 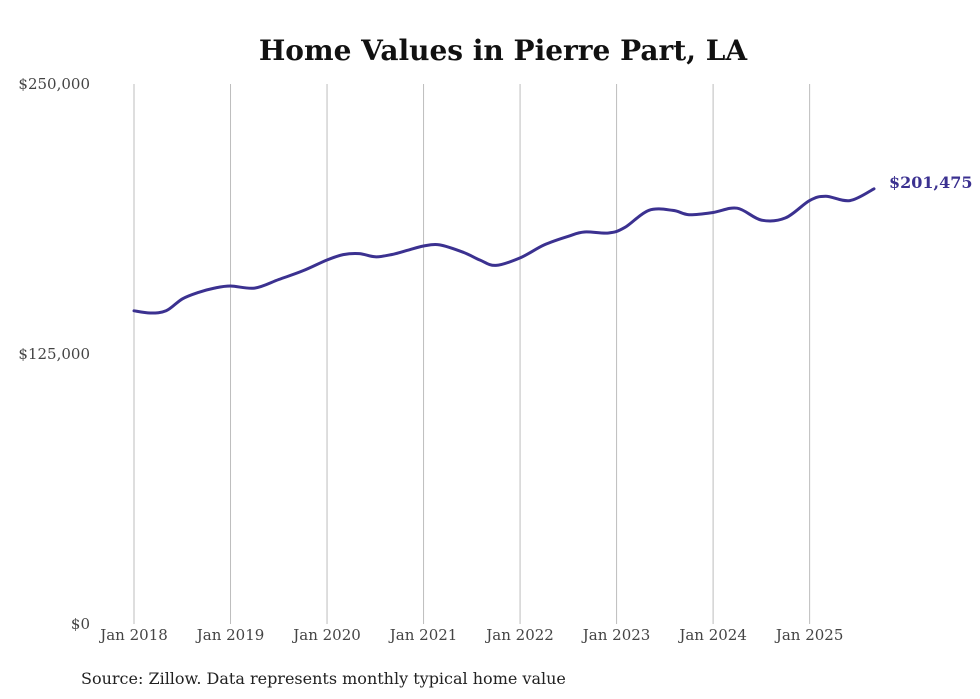 What do you see at coordinates (423, 635) in the screenshot?
I see `x-tick-label: Jan 2021` at bounding box center [423, 635].